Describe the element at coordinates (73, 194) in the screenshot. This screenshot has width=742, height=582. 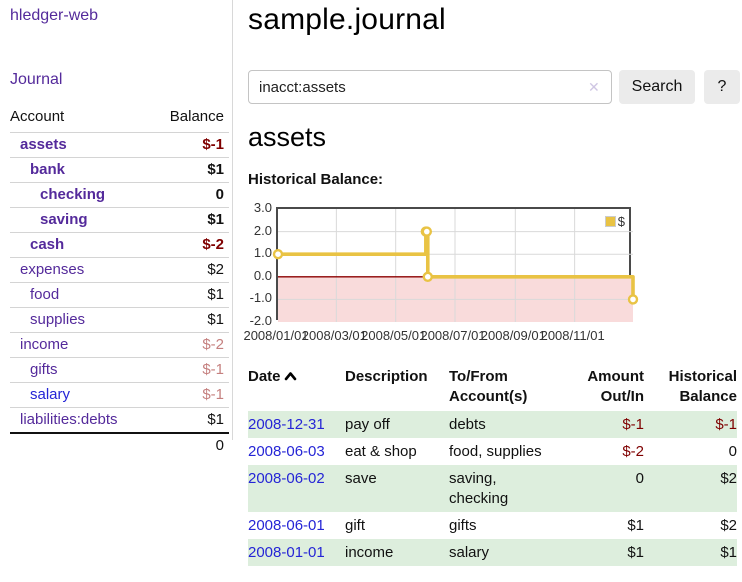
I see `account-link-checking: checking` at that location.